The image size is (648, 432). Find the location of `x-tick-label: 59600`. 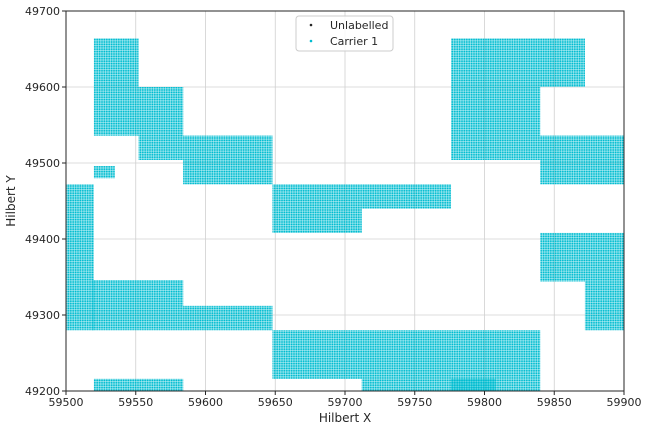

x-tick-label: 59600 is located at coordinates (205, 402).